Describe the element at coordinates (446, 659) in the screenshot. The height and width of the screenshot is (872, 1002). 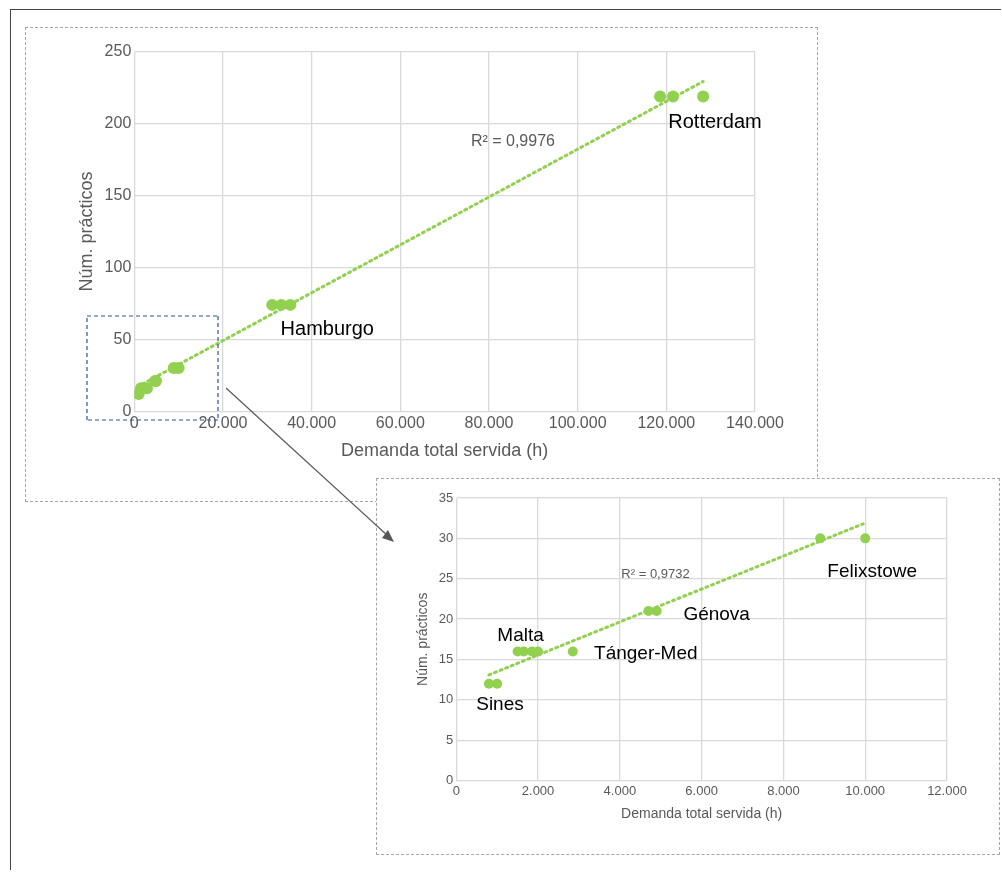
I see `y-tick-label: 15` at that location.